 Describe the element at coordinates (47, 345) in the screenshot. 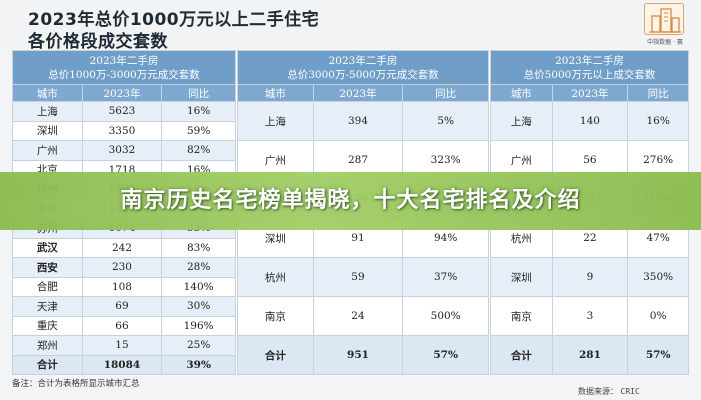

I see `city-cell: 郑州` at that location.